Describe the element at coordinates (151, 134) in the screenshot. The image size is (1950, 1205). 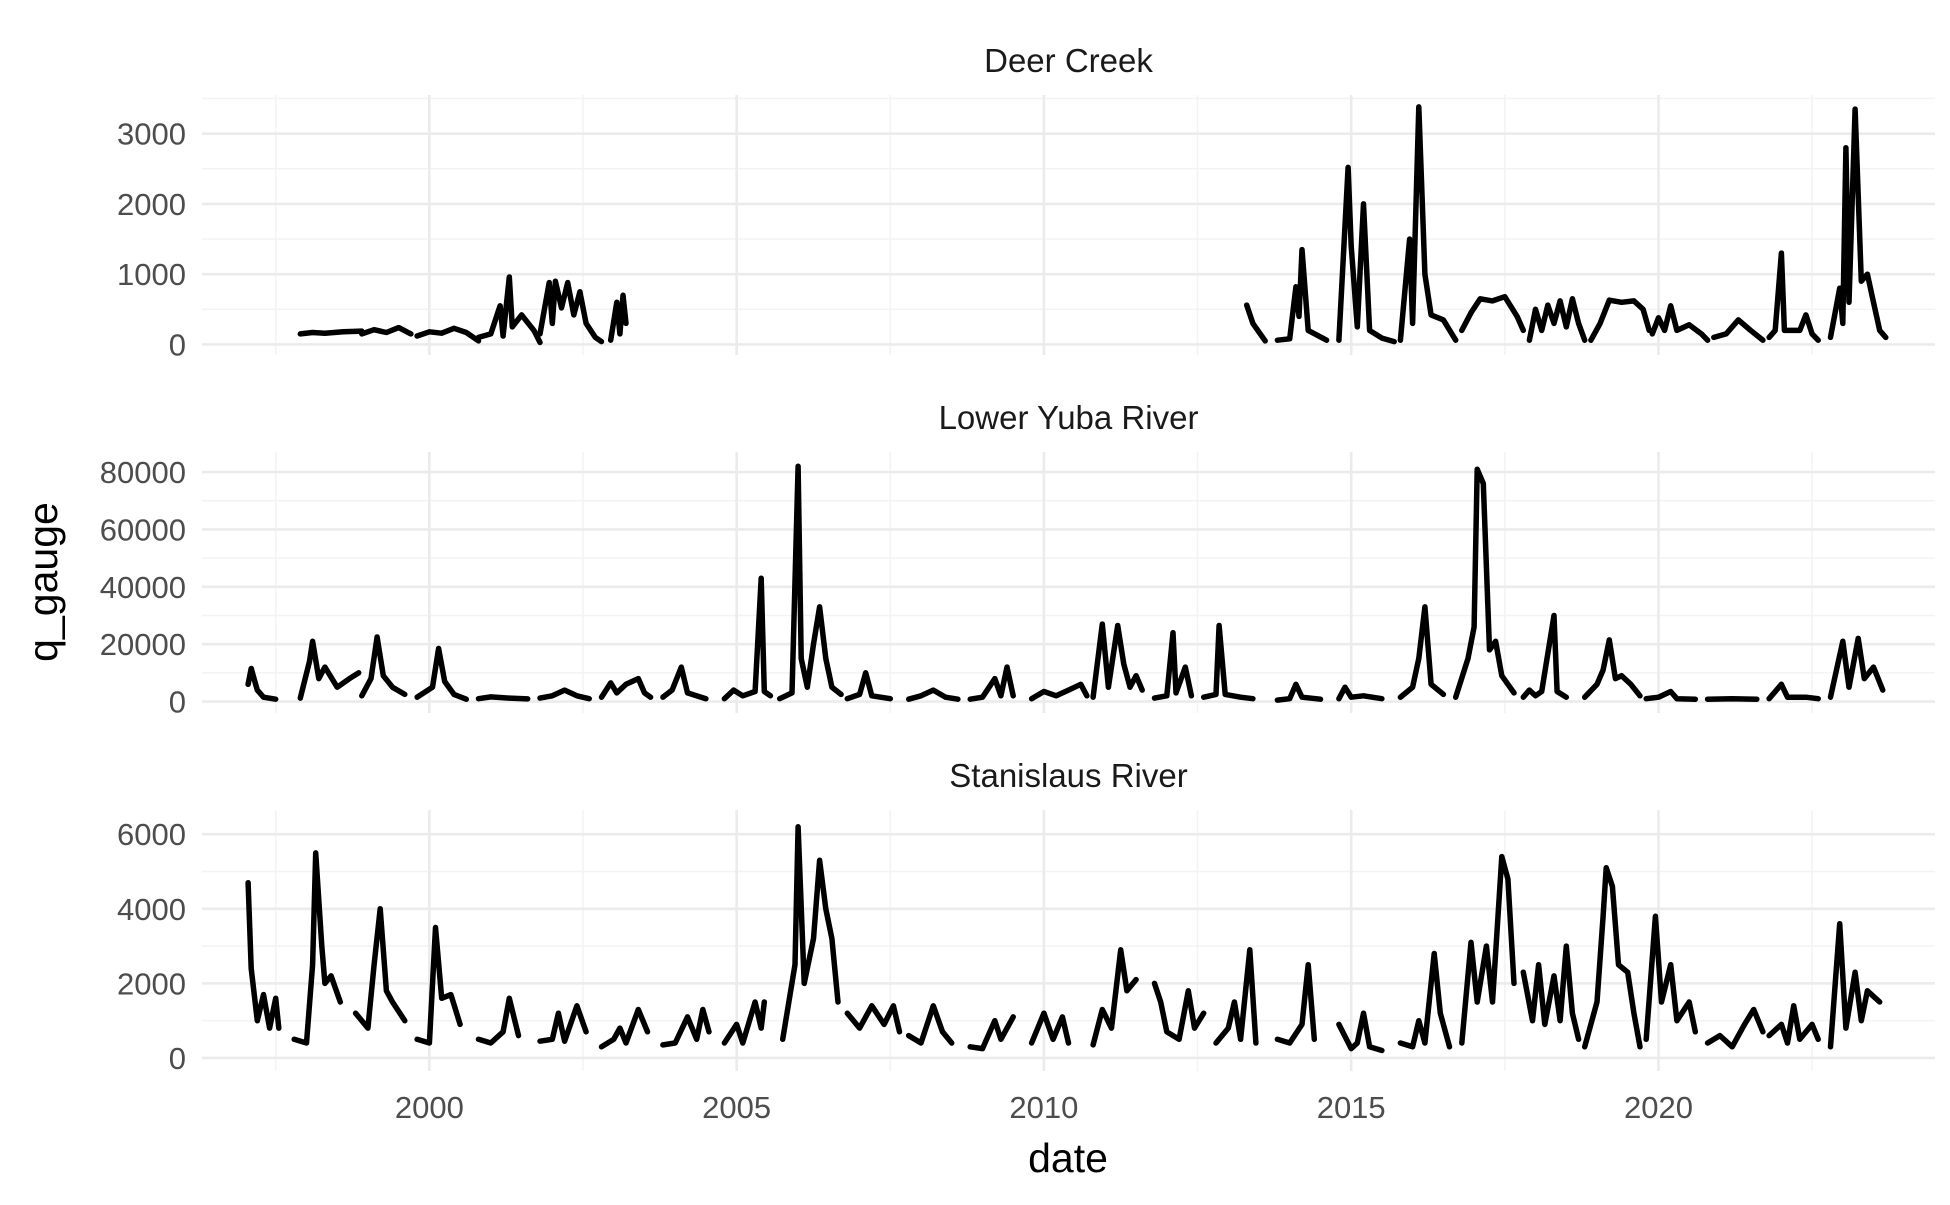
I see `y-tick-label: 3000` at that location.